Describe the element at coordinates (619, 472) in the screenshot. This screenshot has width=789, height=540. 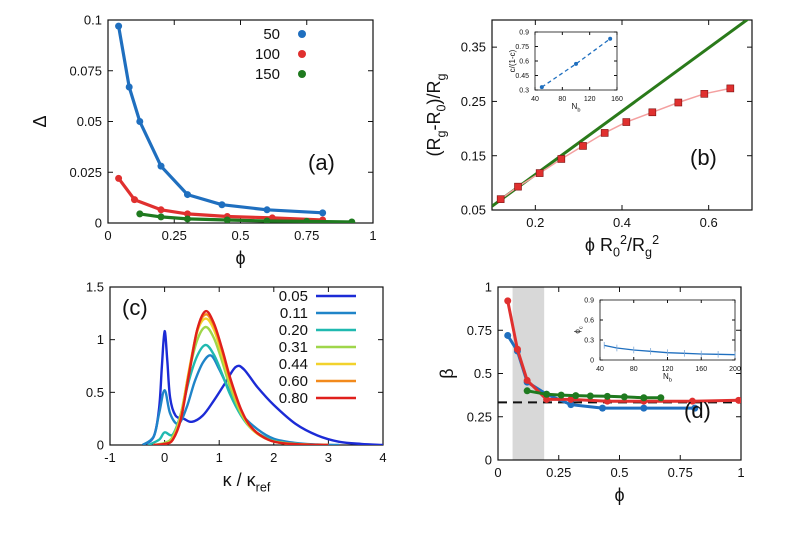
I see `x-tick-label: 0.5` at that location.